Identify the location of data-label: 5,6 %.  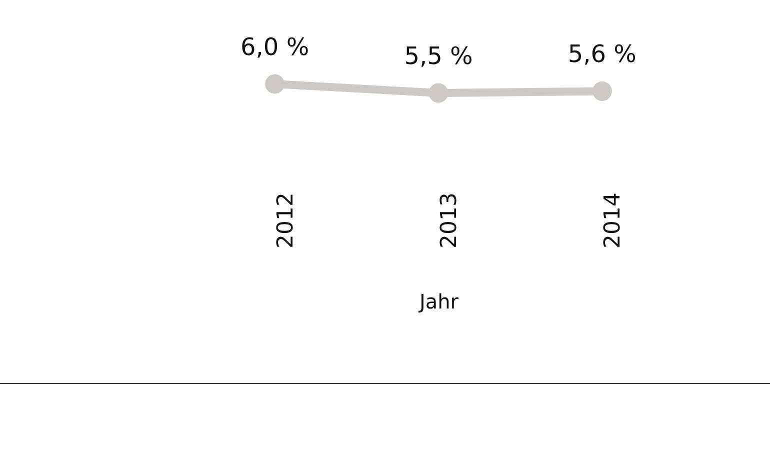
(602, 54).